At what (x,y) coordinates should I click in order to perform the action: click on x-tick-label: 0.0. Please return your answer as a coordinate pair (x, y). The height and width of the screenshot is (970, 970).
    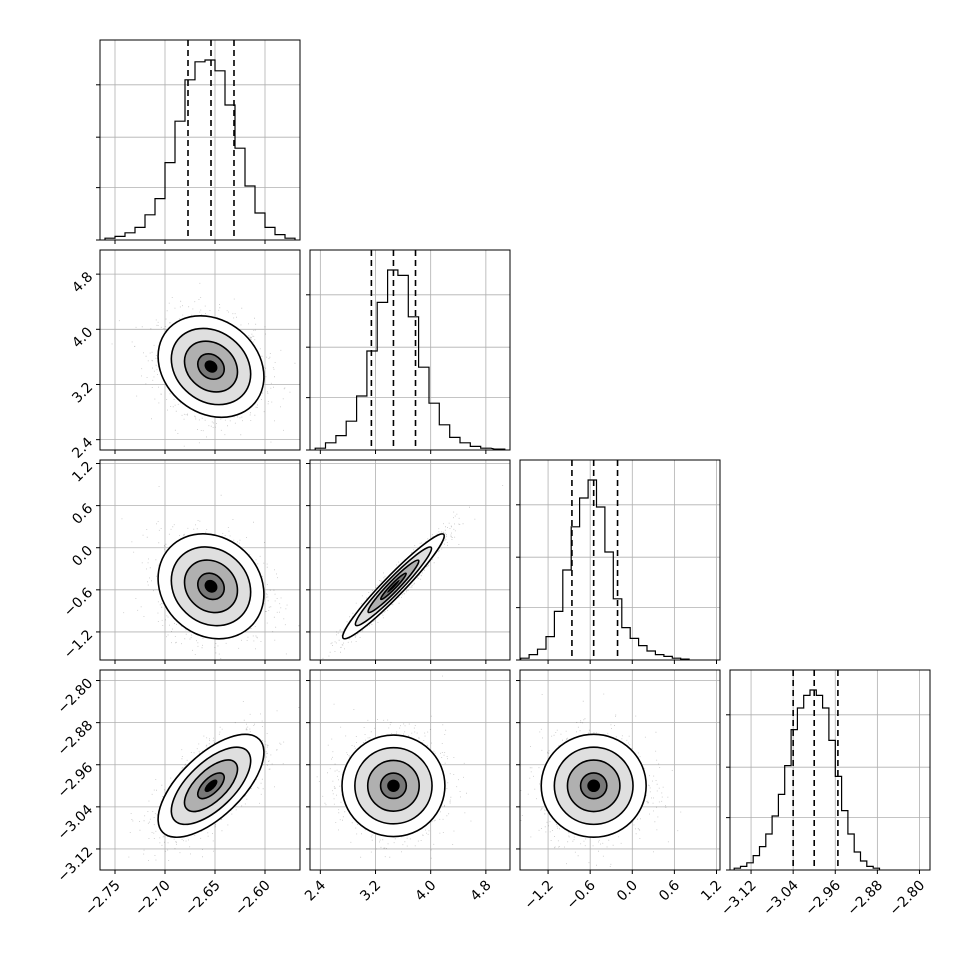
    Looking at the image, I should click on (627, 890).